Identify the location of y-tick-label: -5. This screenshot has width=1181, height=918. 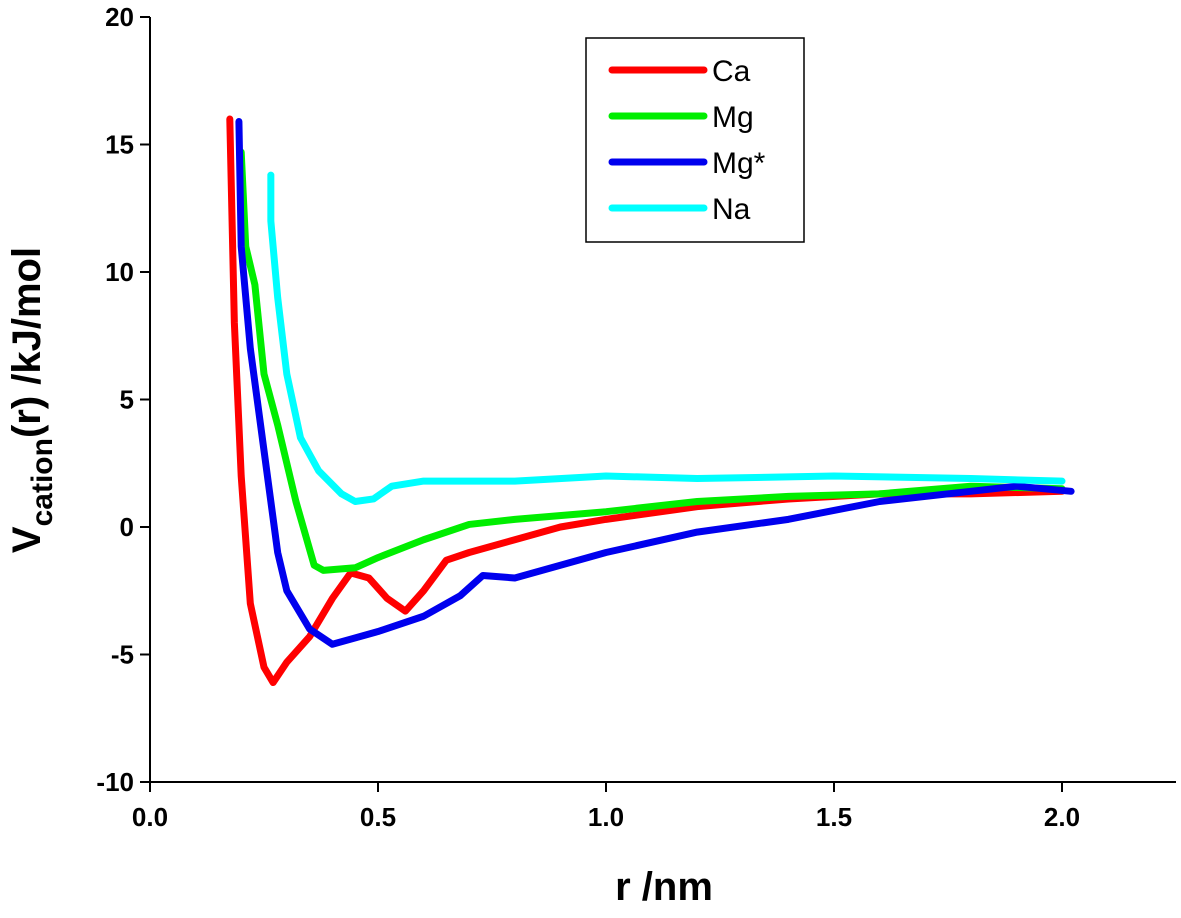
(122, 655).